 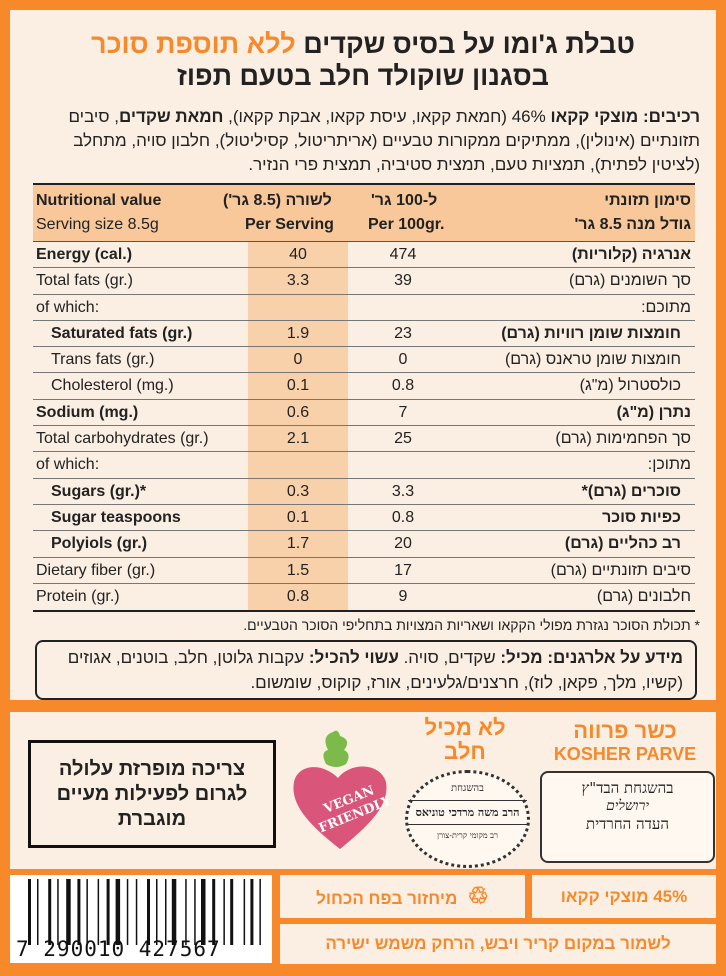 What do you see at coordinates (387, 898) in the screenshot?
I see `recycle-text: מיחזור בפח הכחול` at bounding box center [387, 898].